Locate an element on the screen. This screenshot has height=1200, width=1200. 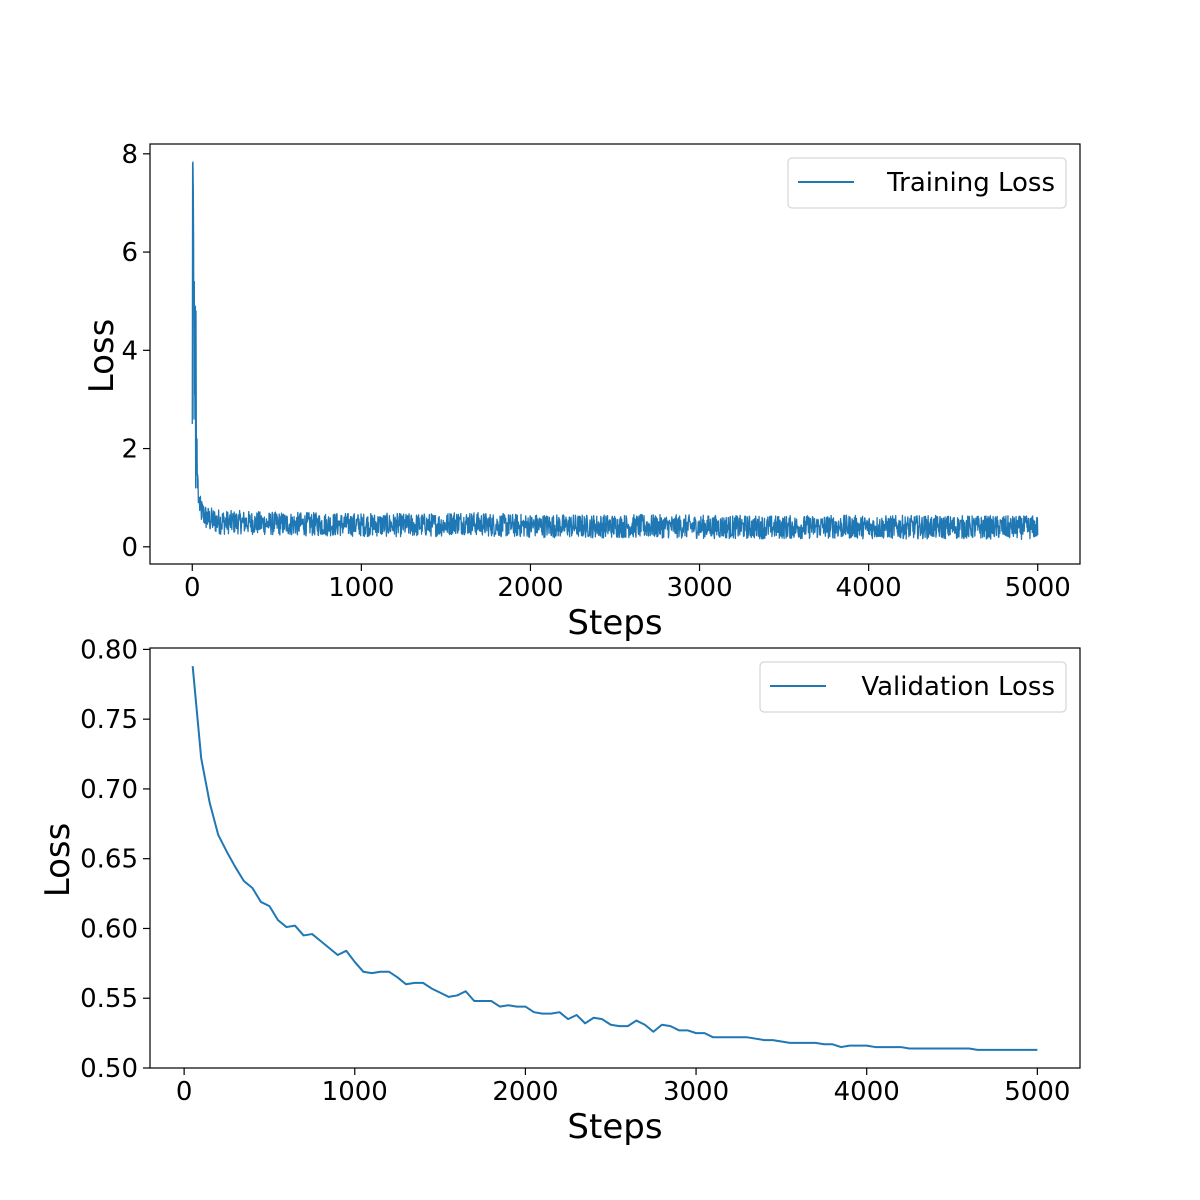
validation-loss-x-tick-label: 1000 is located at coordinates (355, 1092).